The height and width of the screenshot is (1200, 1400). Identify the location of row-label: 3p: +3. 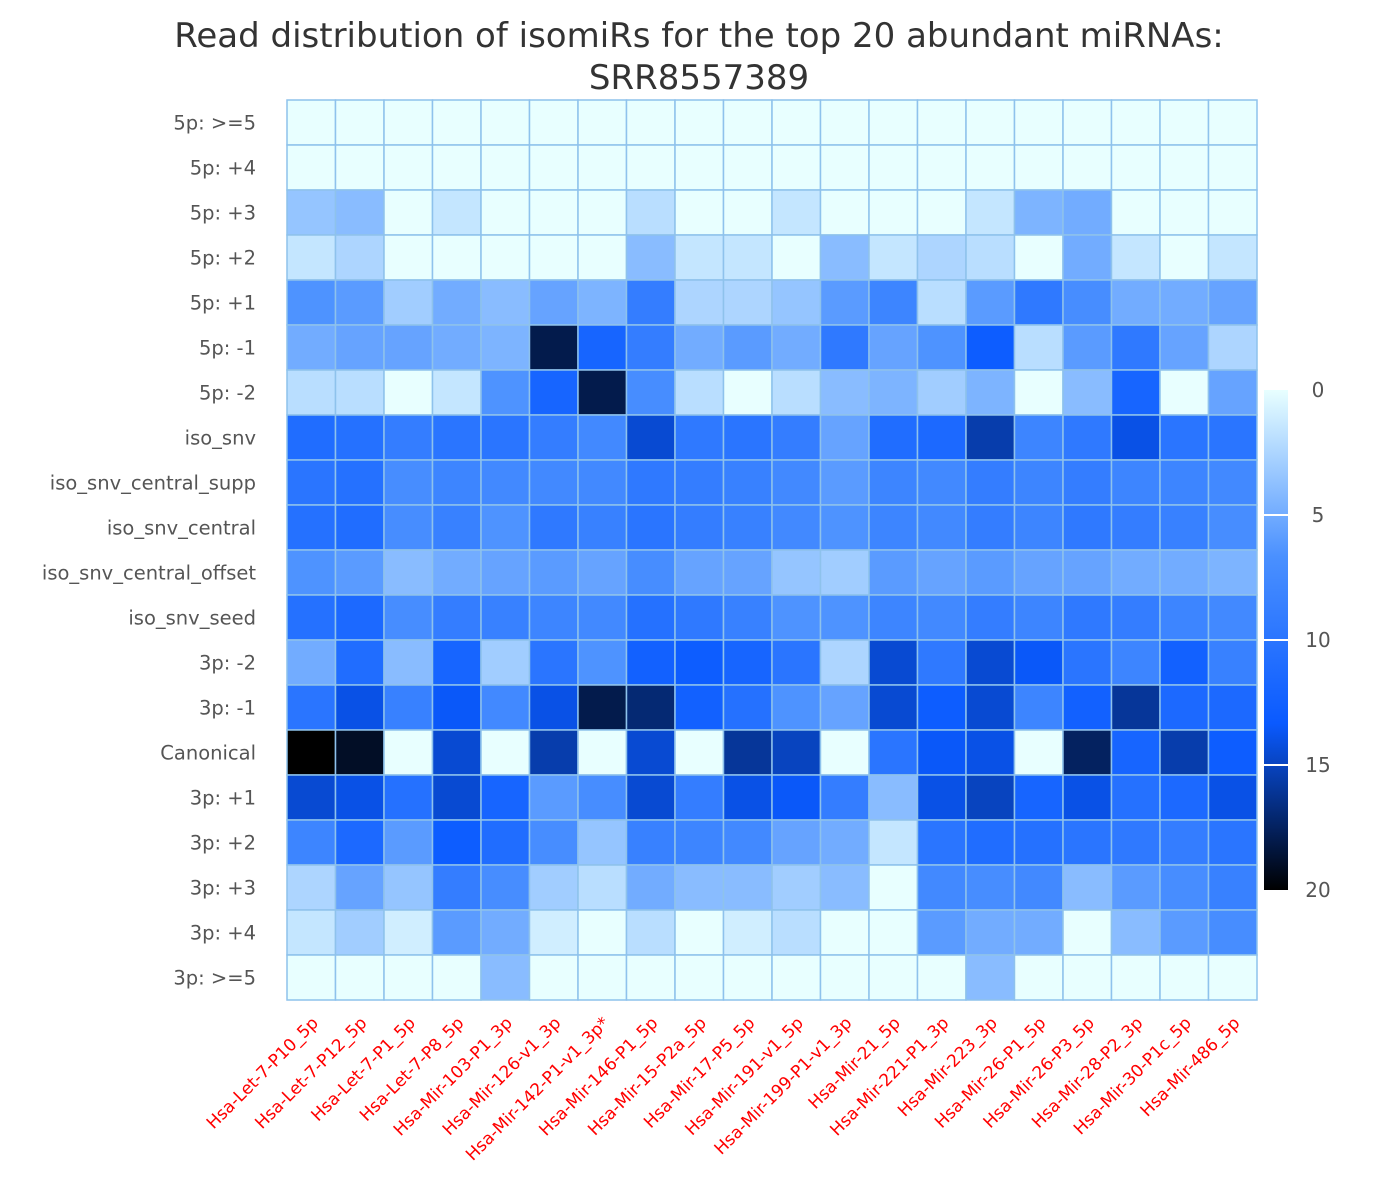
(223, 888).